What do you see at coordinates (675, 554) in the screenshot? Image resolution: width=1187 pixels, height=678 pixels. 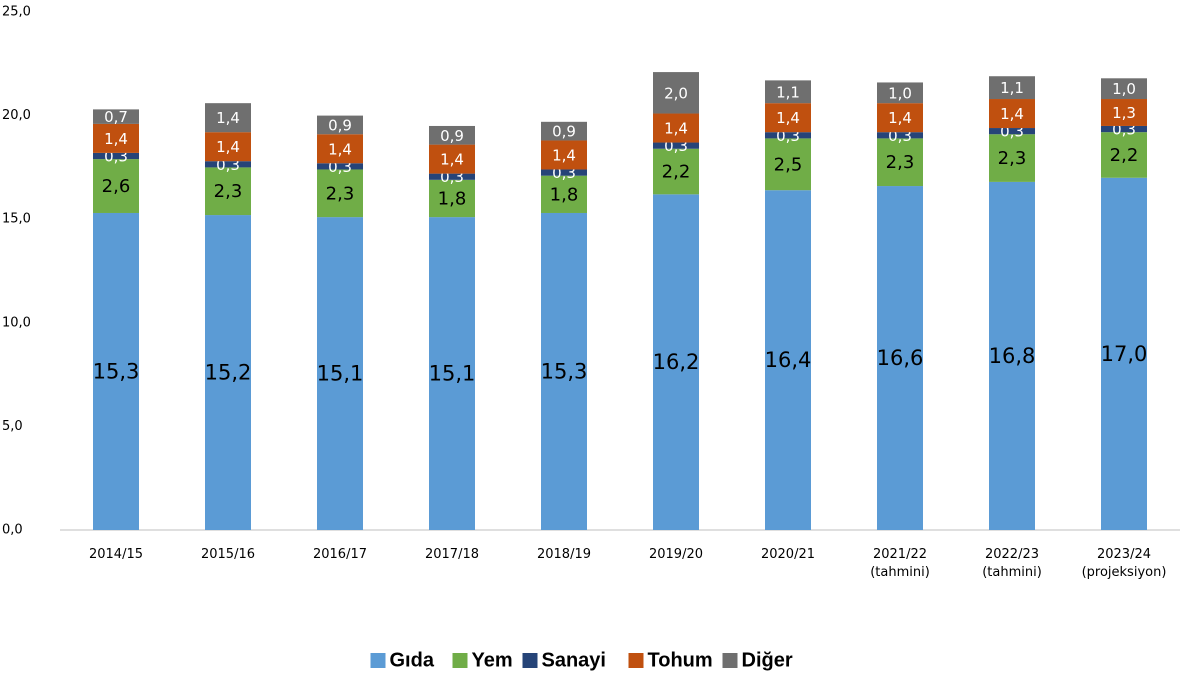 I see `x-tick-label: 2019/20` at bounding box center [675, 554].